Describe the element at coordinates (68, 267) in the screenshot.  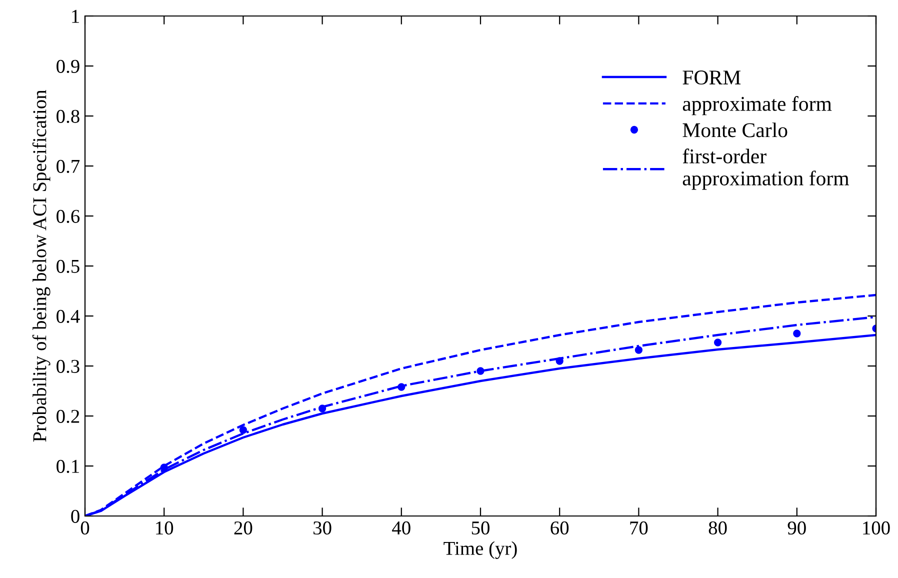
I see `y-tick-label: 0.5` at that location.